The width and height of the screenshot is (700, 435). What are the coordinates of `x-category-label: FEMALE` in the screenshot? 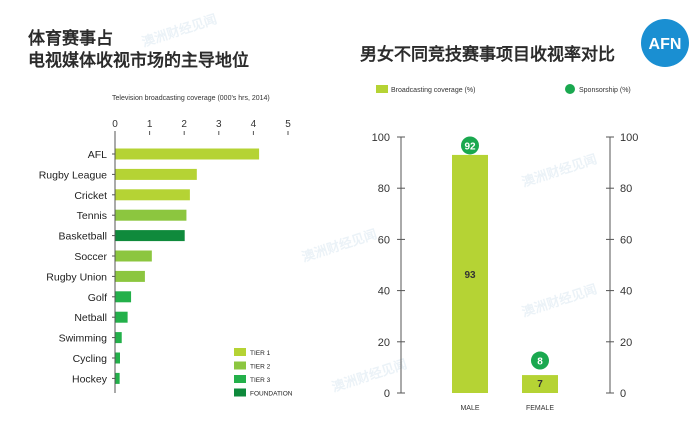 It's located at (540, 408).